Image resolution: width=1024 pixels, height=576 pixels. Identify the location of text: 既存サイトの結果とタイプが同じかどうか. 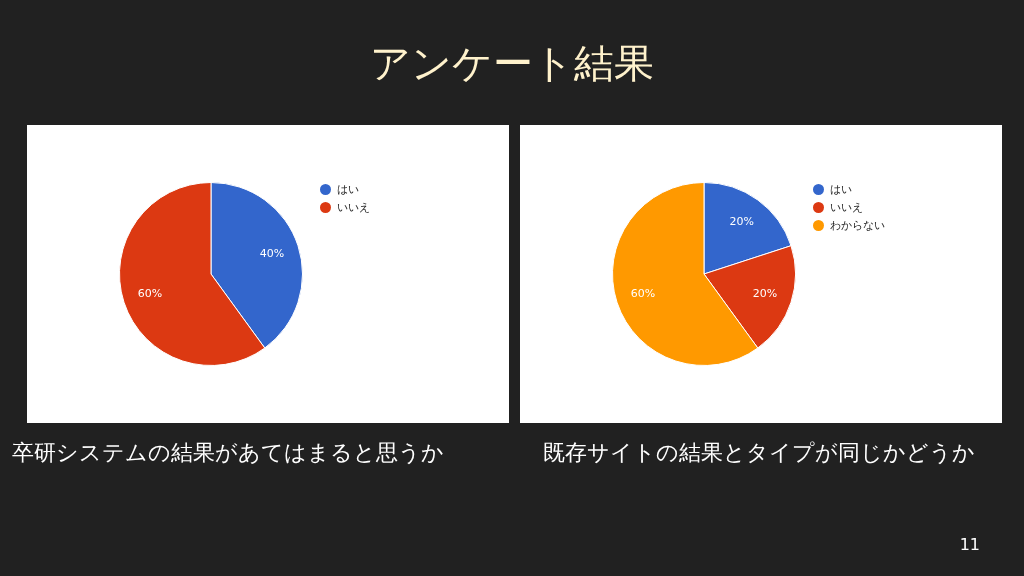
(759, 453).